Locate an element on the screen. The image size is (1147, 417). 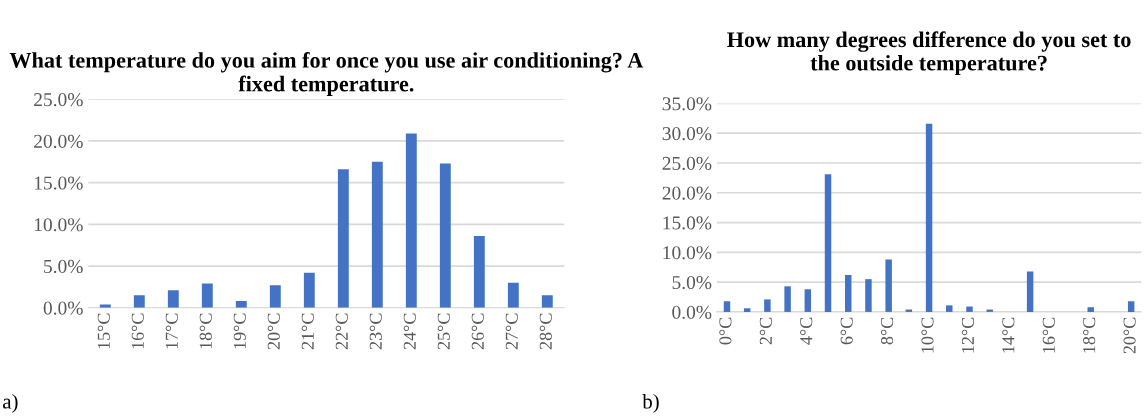
x-tick-label: 14°C is located at coordinates (1008, 335).